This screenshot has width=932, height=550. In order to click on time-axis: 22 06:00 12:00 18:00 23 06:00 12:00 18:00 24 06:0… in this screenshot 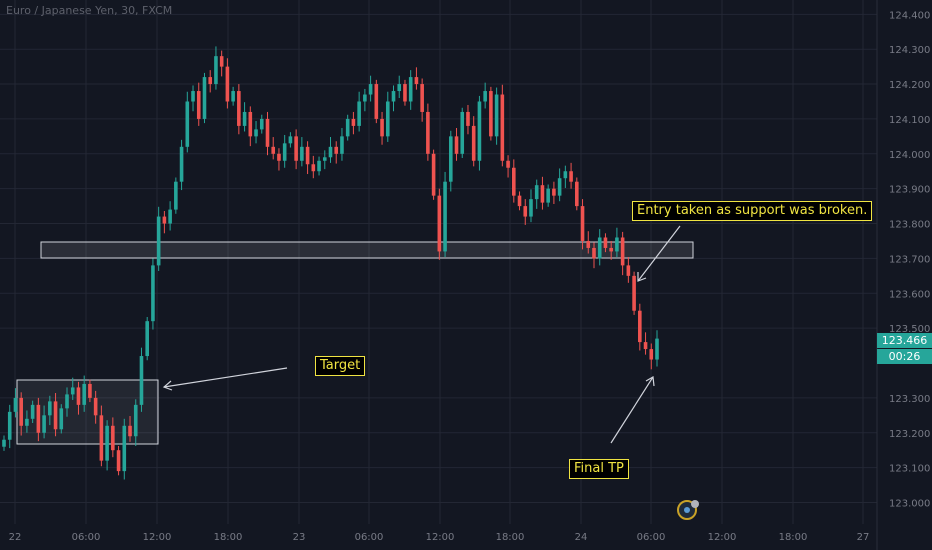, I will do `click(439, 537)`.